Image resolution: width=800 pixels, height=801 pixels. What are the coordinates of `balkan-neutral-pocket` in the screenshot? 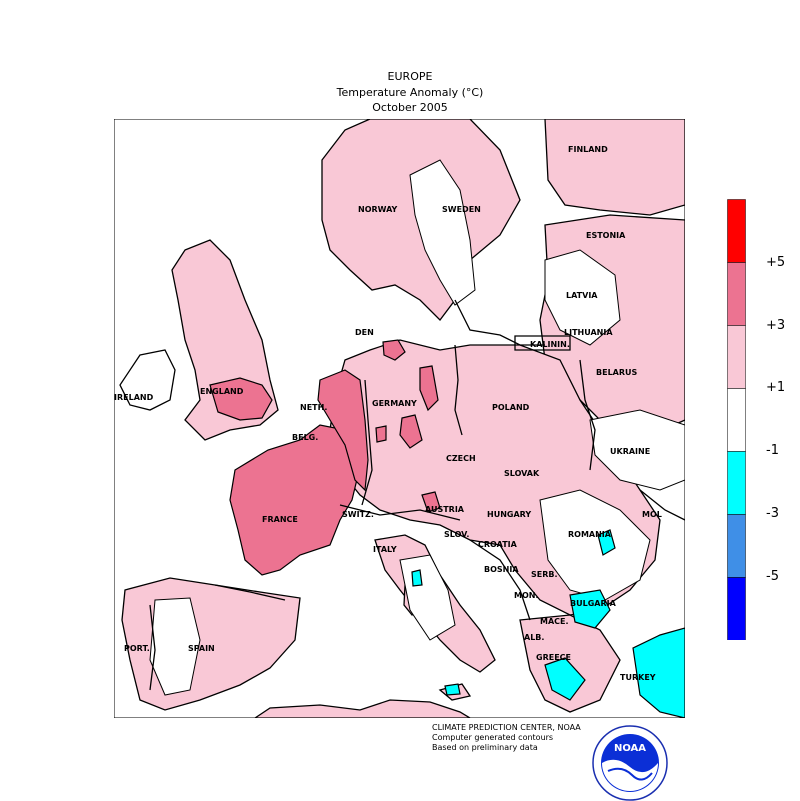 It's located at (595, 545).